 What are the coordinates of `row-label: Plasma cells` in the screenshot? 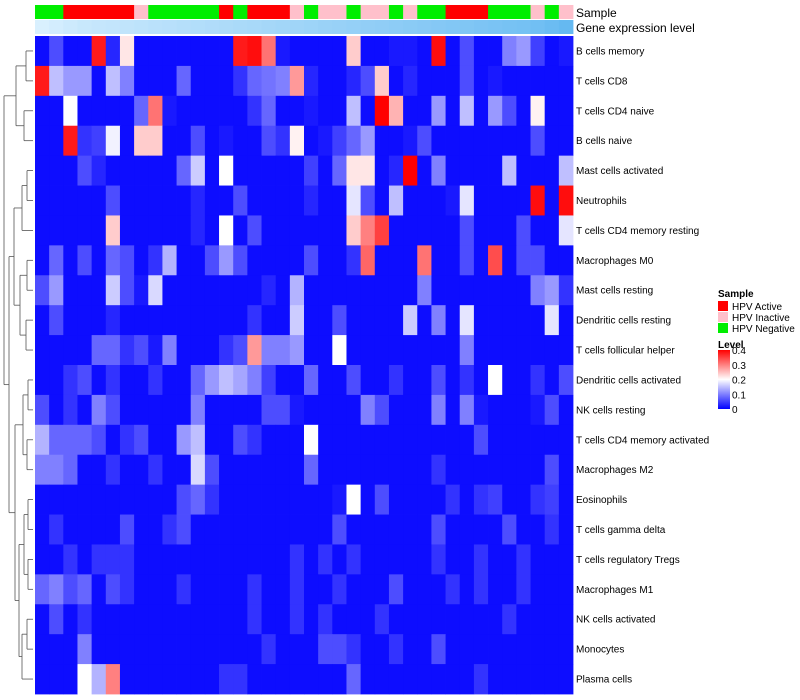 It's located at (604, 680).